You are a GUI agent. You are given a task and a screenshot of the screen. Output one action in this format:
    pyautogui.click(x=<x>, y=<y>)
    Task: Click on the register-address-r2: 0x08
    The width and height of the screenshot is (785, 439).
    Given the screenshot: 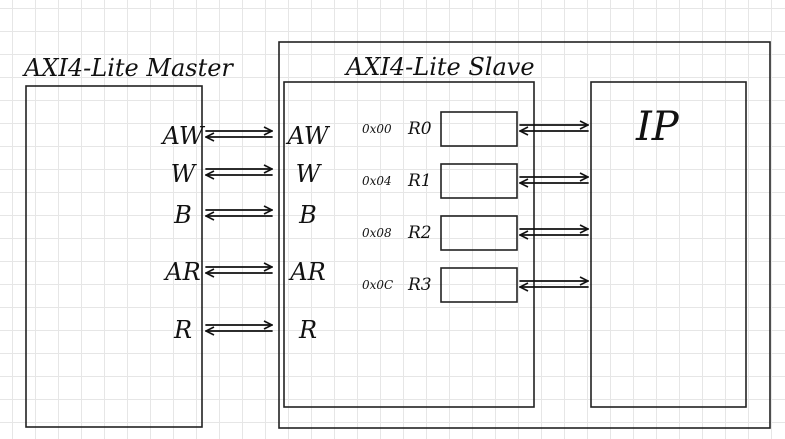 What is the action you would take?
    pyautogui.click(x=377, y=233)
    